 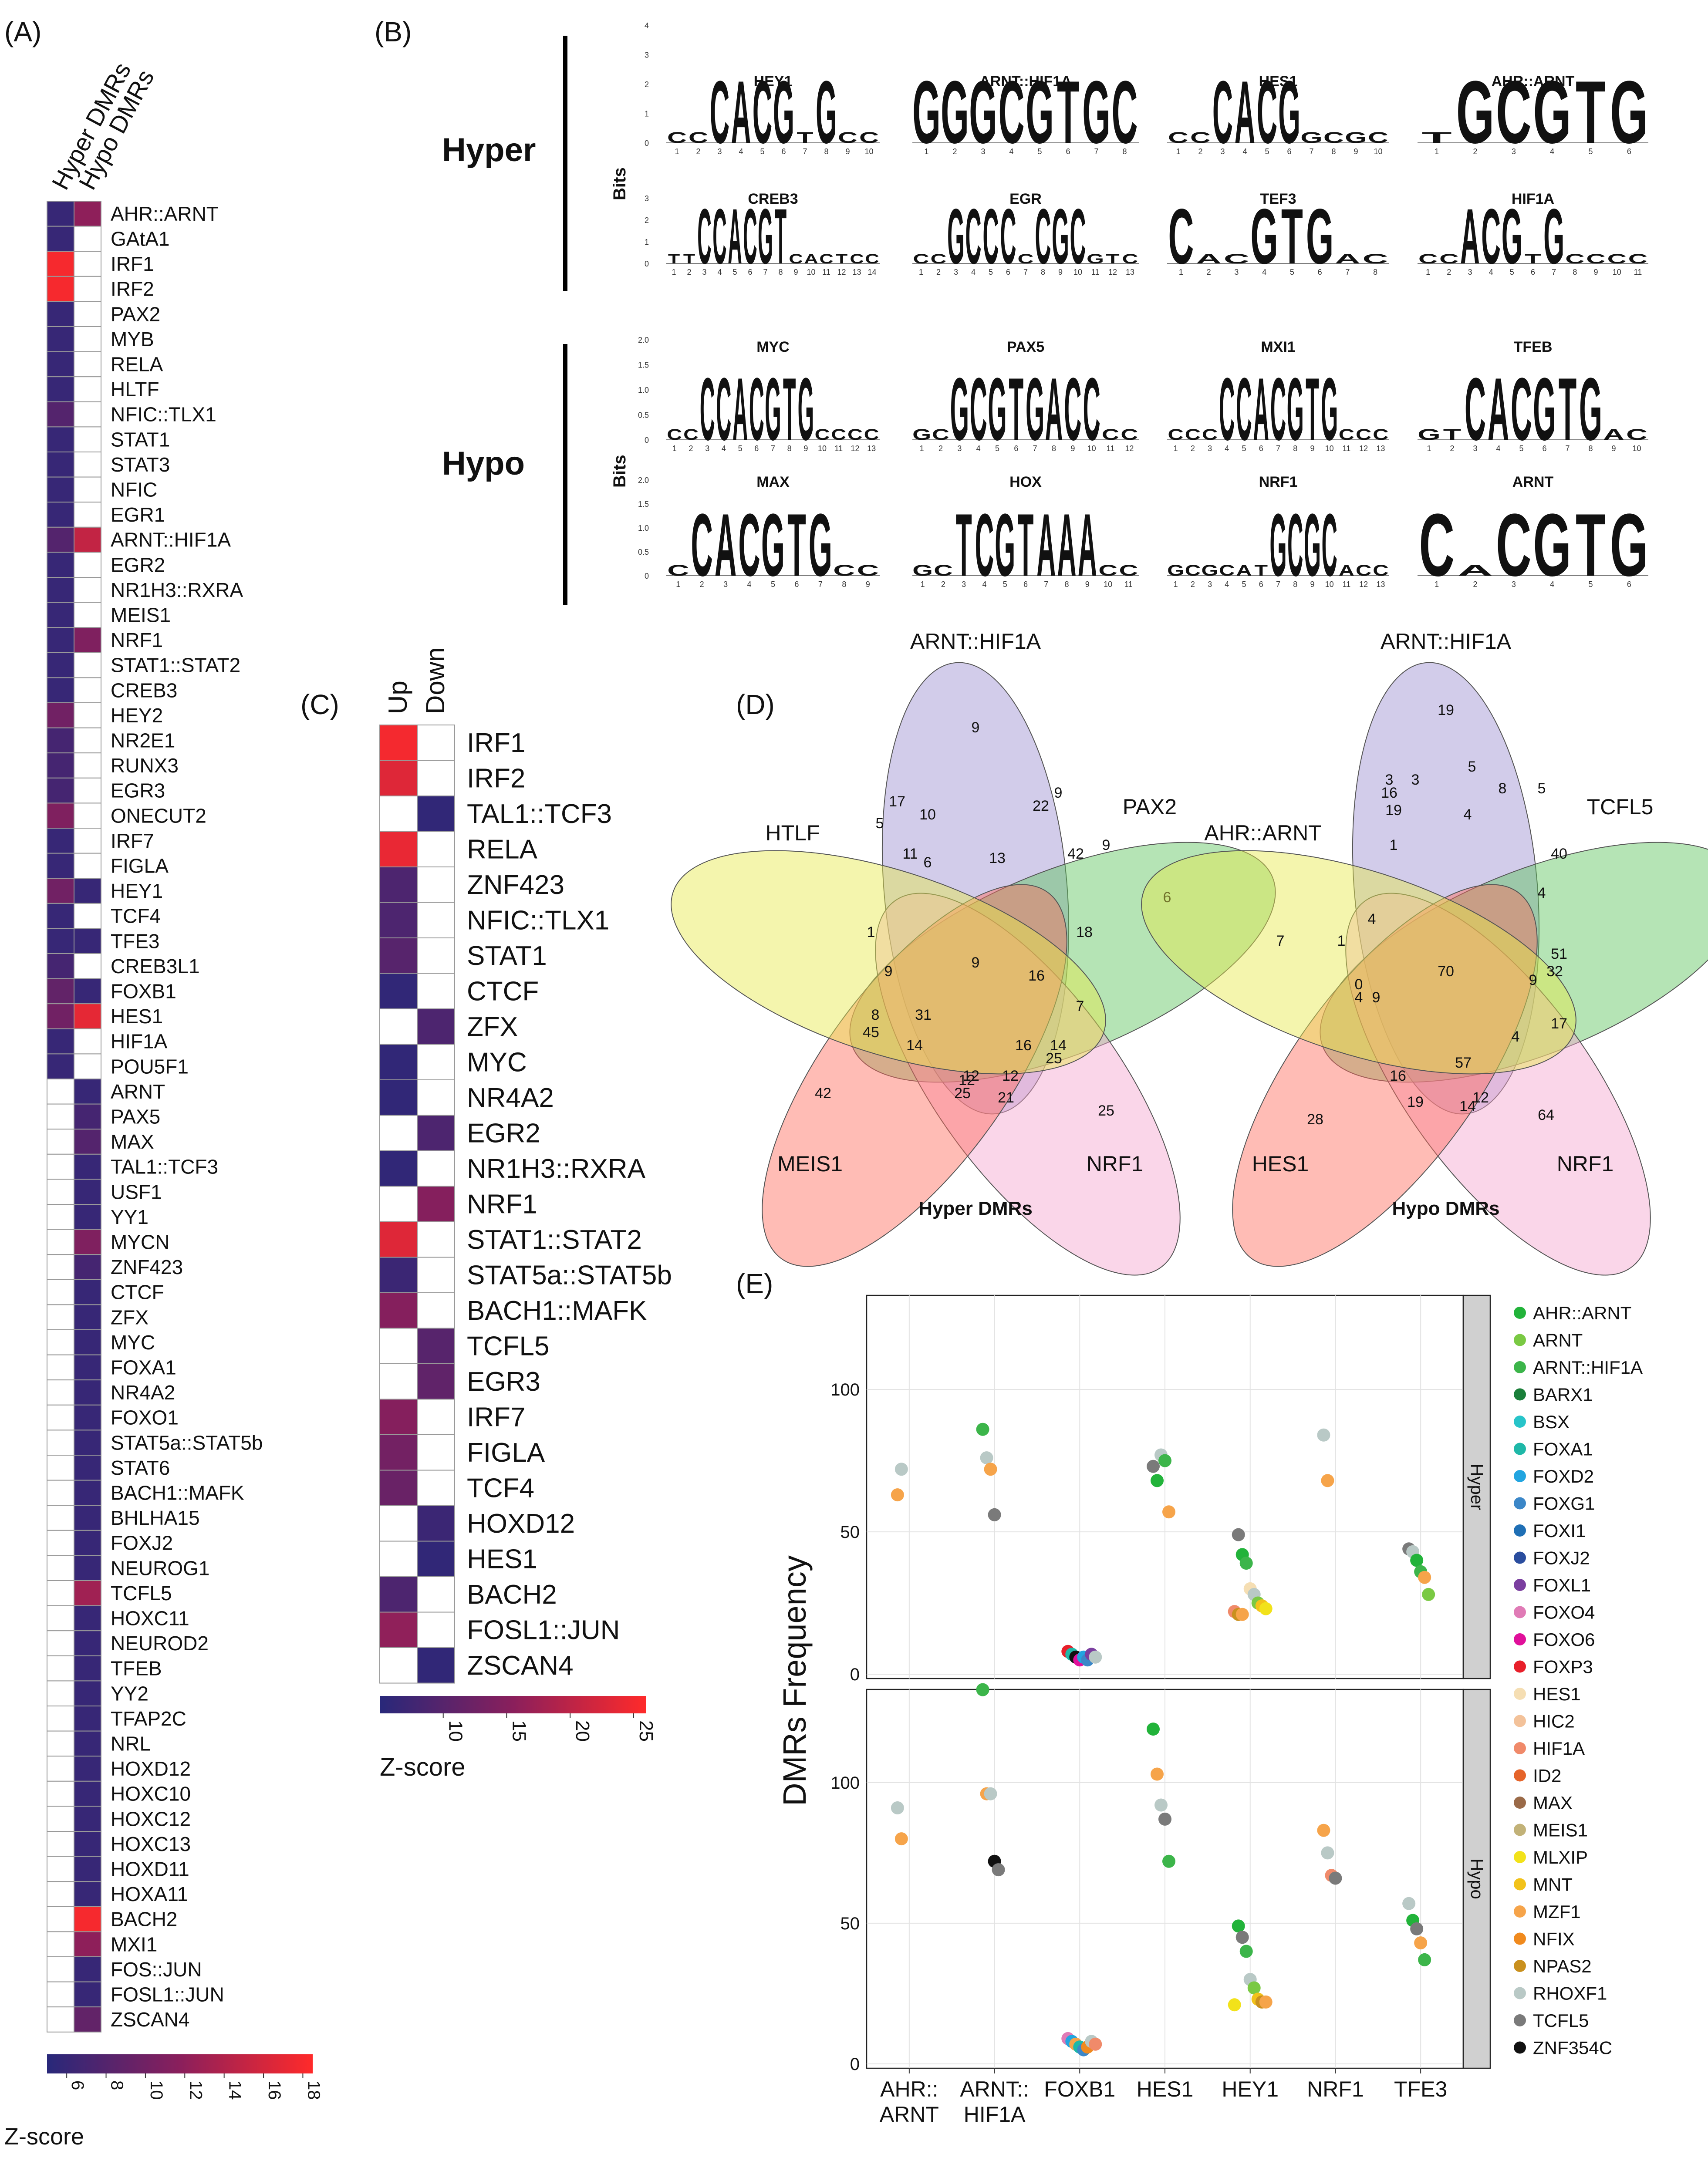 I want to click on venn-set-label: ARNT::HIF1A, so click(x=975, y=641).